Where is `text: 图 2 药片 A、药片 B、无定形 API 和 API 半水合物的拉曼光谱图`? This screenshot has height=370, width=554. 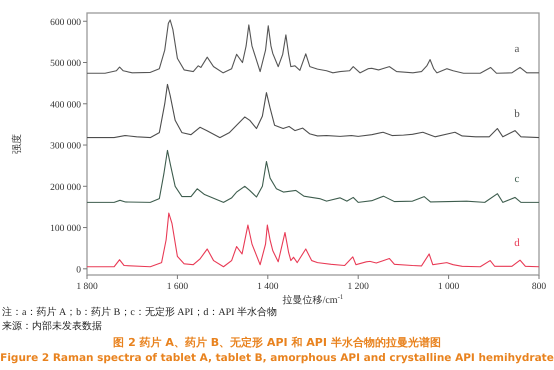
text: 图 2 药片 A、药片 B、无定形 API 和 API 半水合物的拉曼光谱图 is located at coordinates (277, 342).